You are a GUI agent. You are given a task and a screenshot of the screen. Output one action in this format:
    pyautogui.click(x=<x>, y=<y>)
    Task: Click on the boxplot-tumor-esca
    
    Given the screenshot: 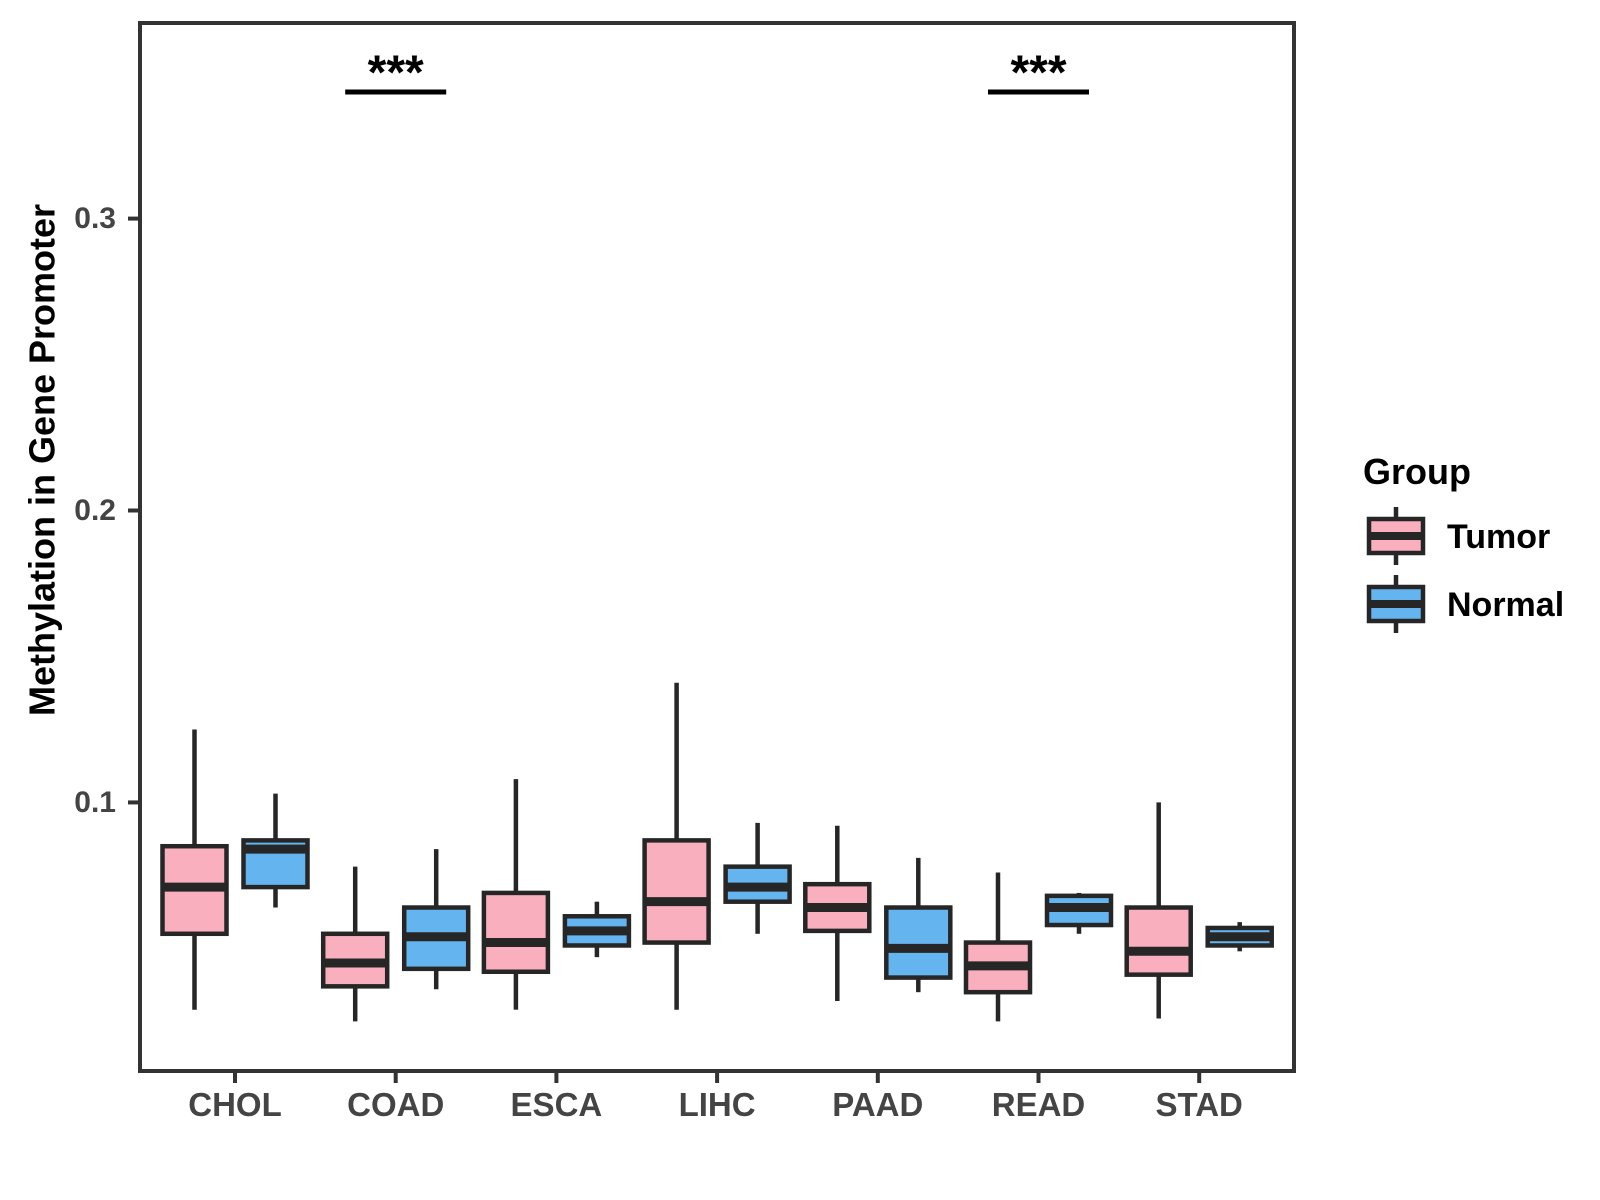 What is the action you would take?
    pyautogui.click(x=516, y=894)
    